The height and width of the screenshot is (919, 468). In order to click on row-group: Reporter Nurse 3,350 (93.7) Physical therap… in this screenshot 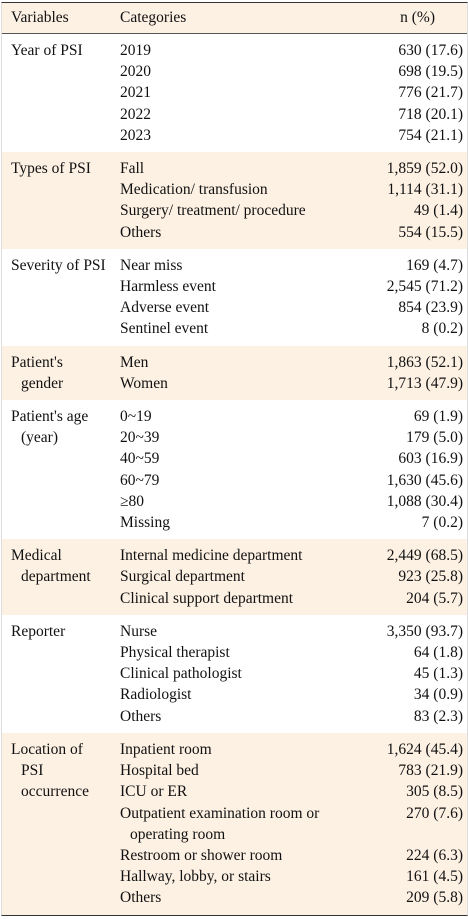, I will do `click(234, 674)`.